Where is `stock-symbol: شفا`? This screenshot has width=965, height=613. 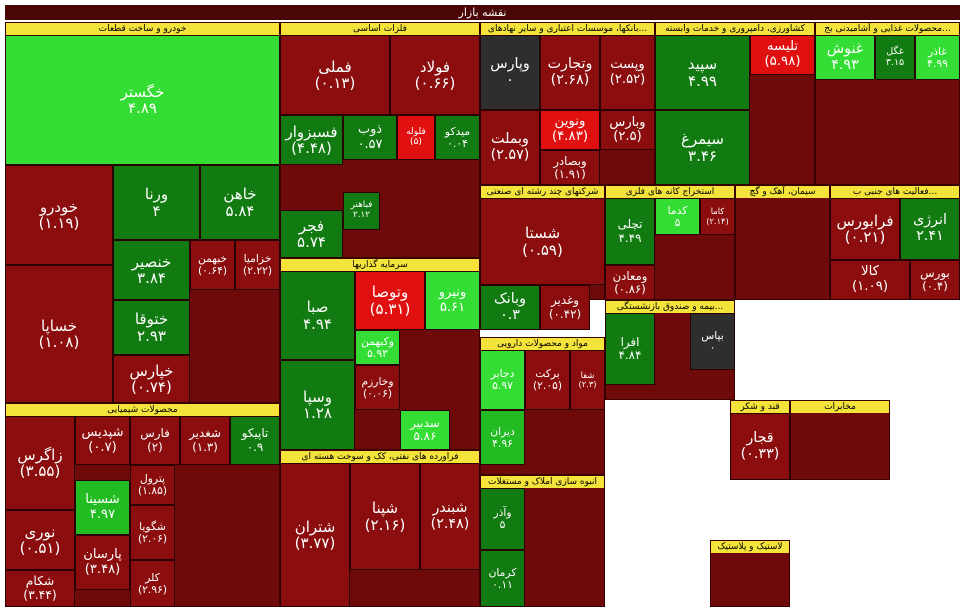 stock-symbol: شفا is located at coordinates (587, 374).